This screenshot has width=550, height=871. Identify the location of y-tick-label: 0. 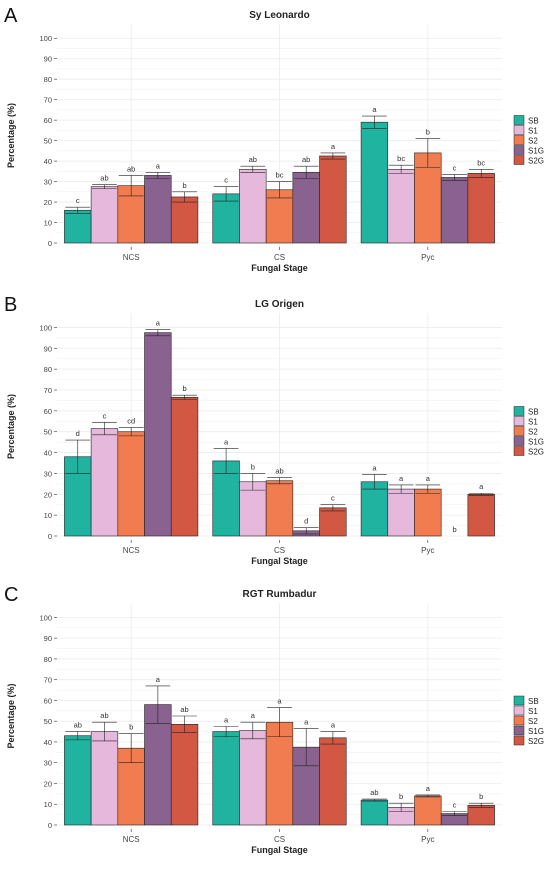
(50, 825).